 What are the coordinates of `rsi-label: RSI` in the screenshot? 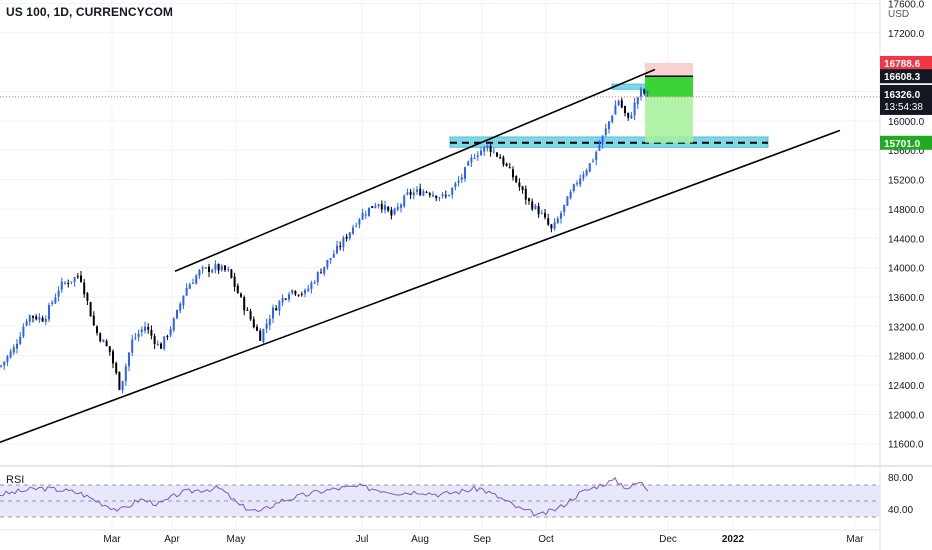 It's located at (15, 480).